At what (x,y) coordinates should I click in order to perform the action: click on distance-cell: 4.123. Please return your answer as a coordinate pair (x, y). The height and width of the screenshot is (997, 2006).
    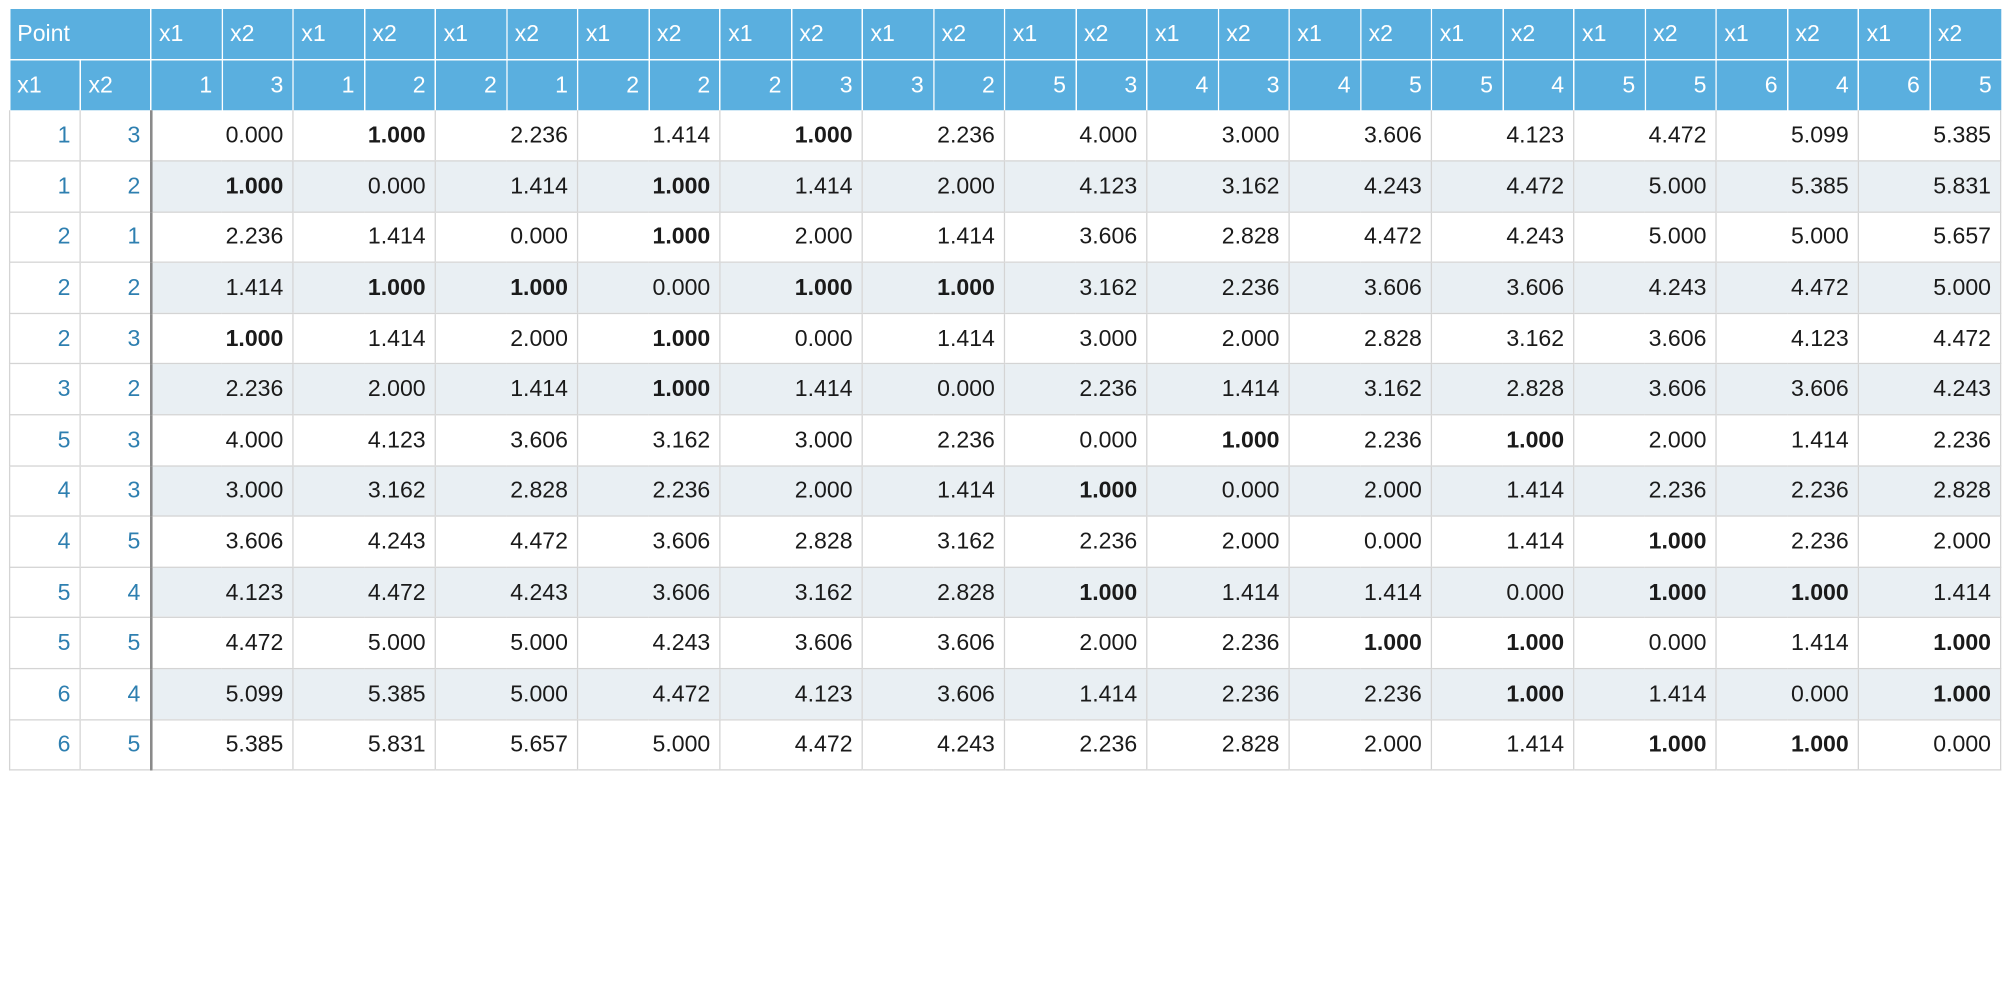
    Looking at the image, I should click on (221, 593).